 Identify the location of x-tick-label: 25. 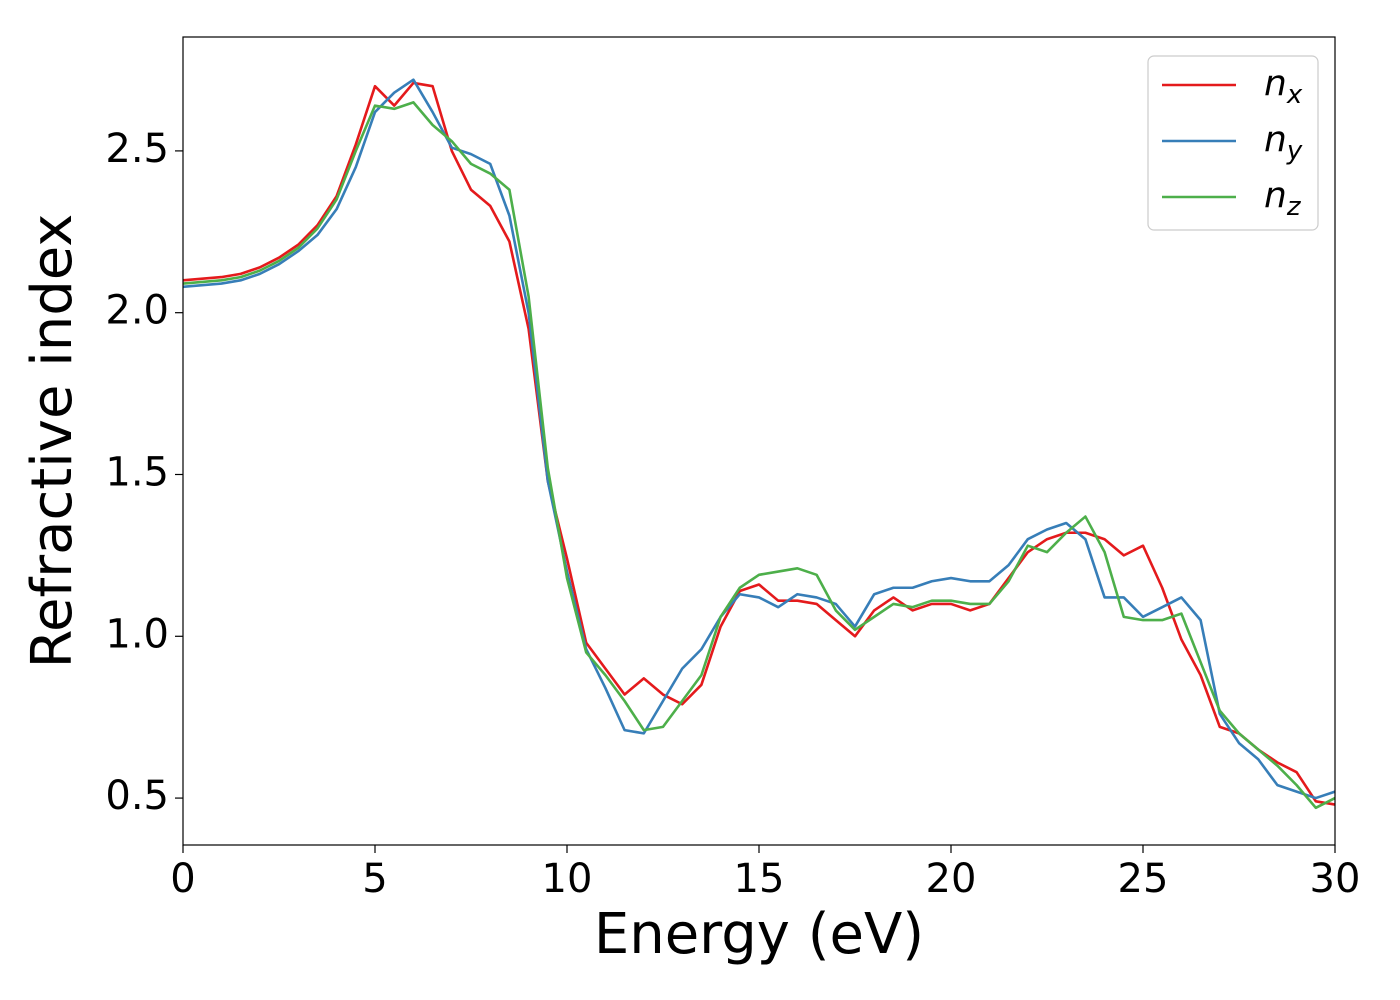
(1143, 879).